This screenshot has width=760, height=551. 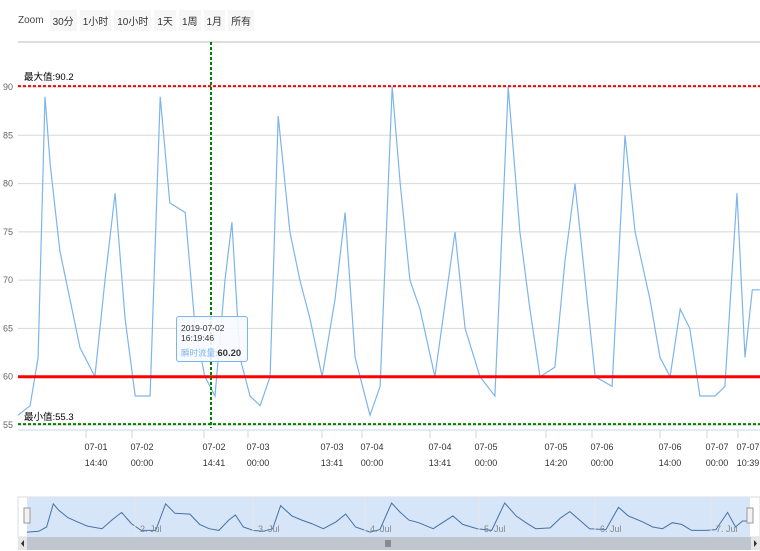 I want to click on tooltip: 2019-07-02 16:19:46 瞬时流量:60.20, so click(x=212, y=339).